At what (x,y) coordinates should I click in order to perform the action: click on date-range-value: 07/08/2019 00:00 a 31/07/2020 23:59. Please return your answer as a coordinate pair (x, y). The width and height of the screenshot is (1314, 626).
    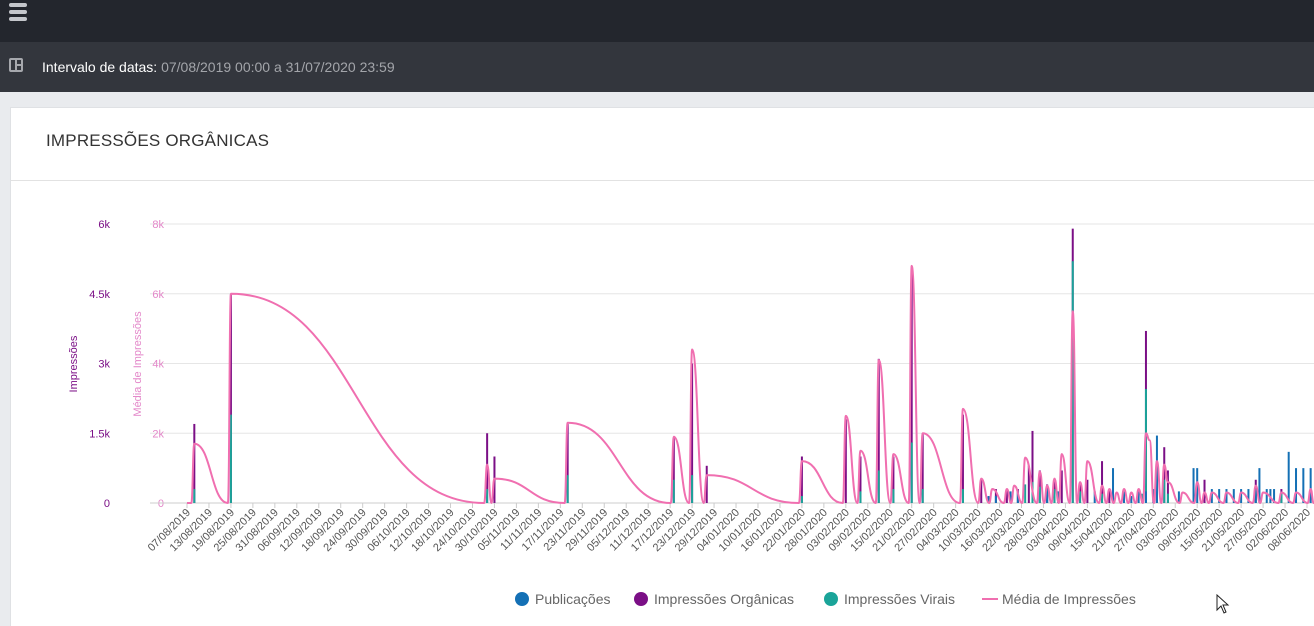
    Looking at the image, I should click on (278, 67).